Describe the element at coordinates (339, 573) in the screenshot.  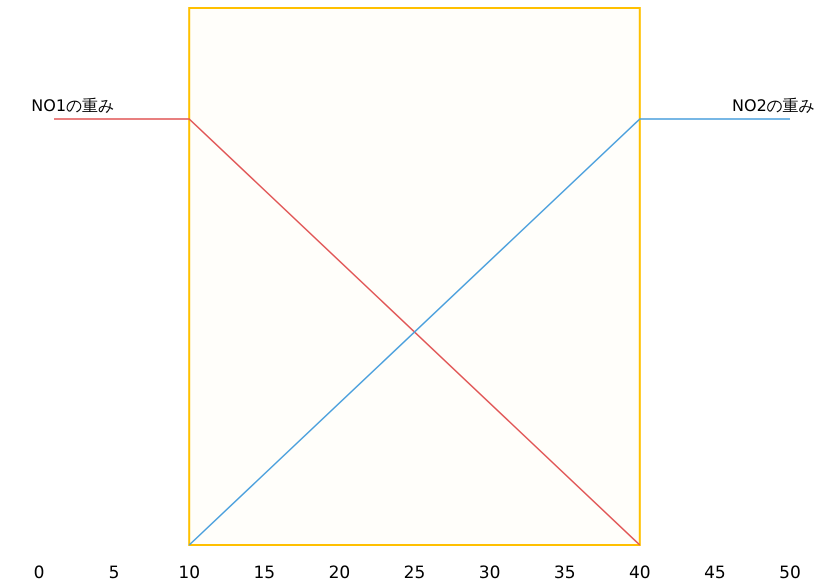
I see `x-tick-label: 20` at that location.